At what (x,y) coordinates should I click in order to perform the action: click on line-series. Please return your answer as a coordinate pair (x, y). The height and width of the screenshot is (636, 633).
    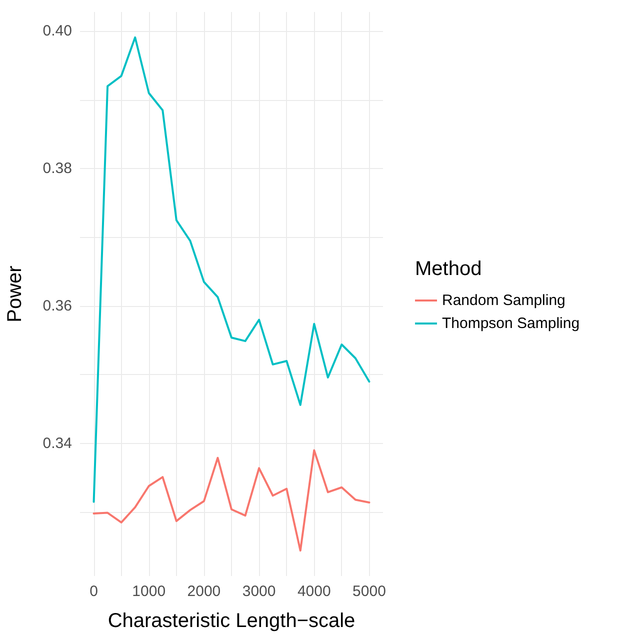
    Looking at the image, I should click on (231, 500).